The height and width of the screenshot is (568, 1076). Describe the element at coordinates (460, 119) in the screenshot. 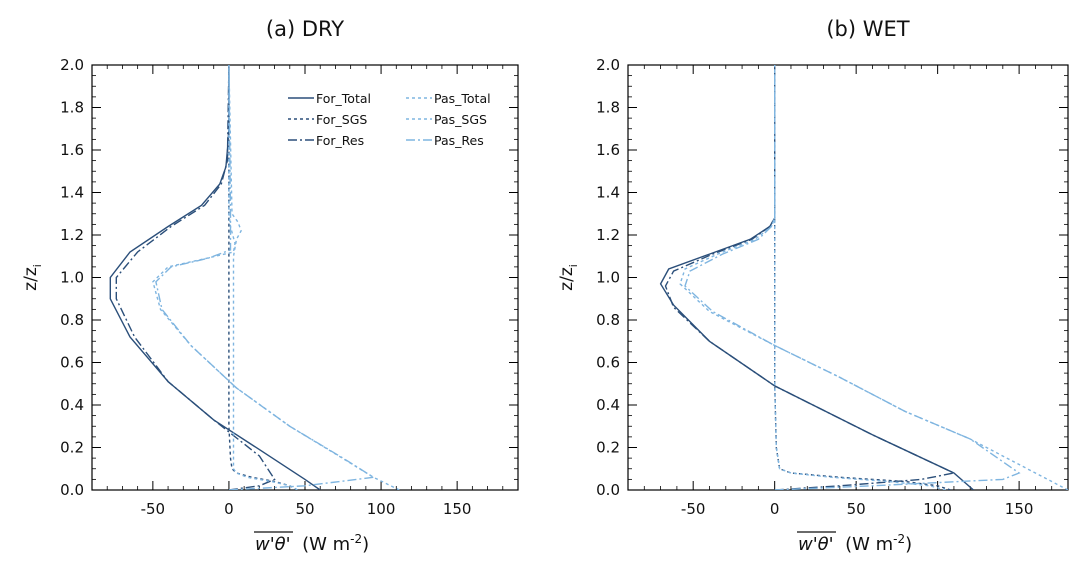

I see `legend-label: Pas_SGS` at that location.